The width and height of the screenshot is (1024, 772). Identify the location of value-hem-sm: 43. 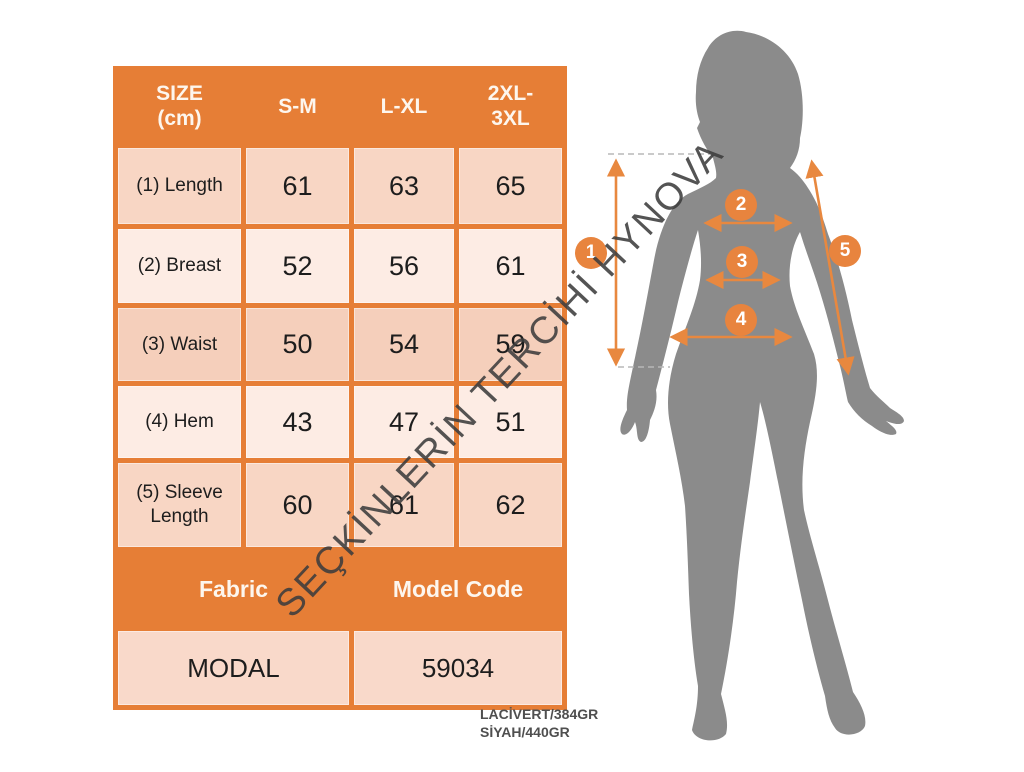
(297, 422).